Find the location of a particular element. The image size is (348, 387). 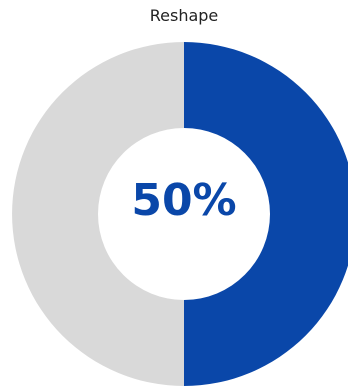

chart-title: Reshape is located at coordinates (184, 15).